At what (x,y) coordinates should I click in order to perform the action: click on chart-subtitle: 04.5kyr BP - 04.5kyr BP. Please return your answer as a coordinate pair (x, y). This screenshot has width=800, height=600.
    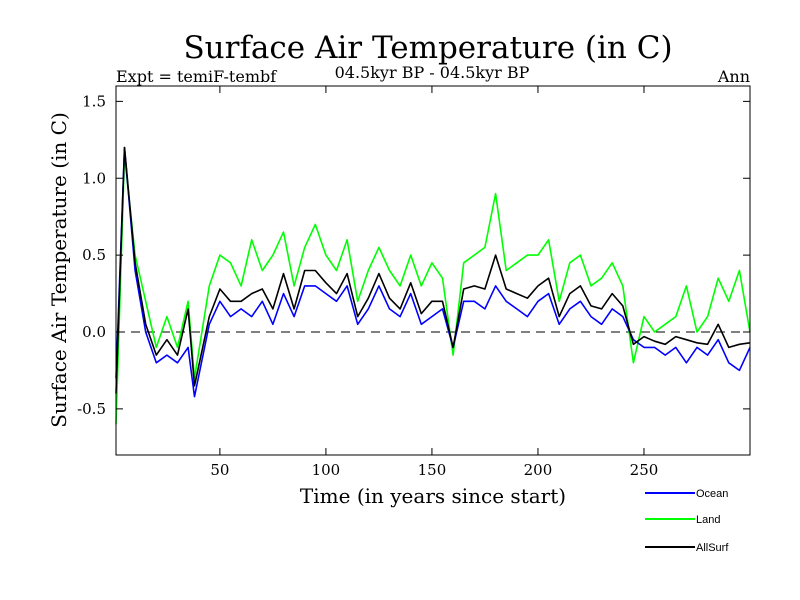
    Looking at the image, I should click on (432, 72).